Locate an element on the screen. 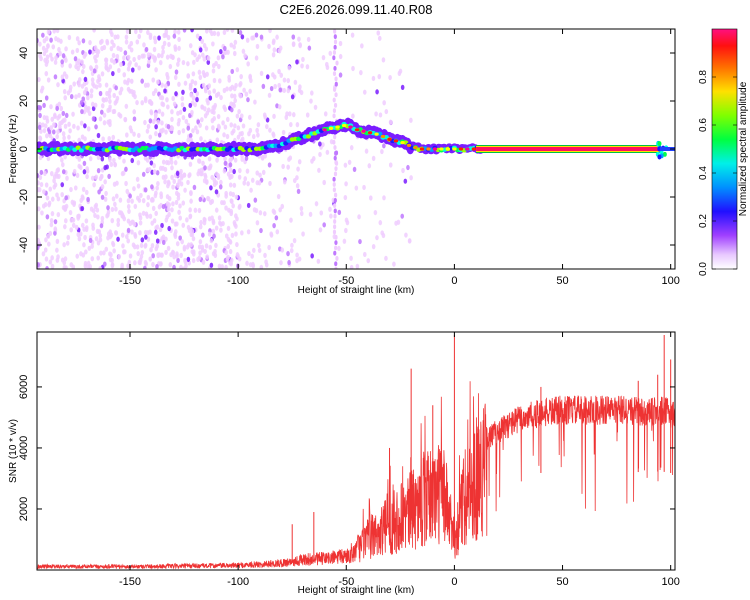 The height and width of the screenshot is (600, 750). snr-x-tick-label: 0 is located at coordinates (454, 582).